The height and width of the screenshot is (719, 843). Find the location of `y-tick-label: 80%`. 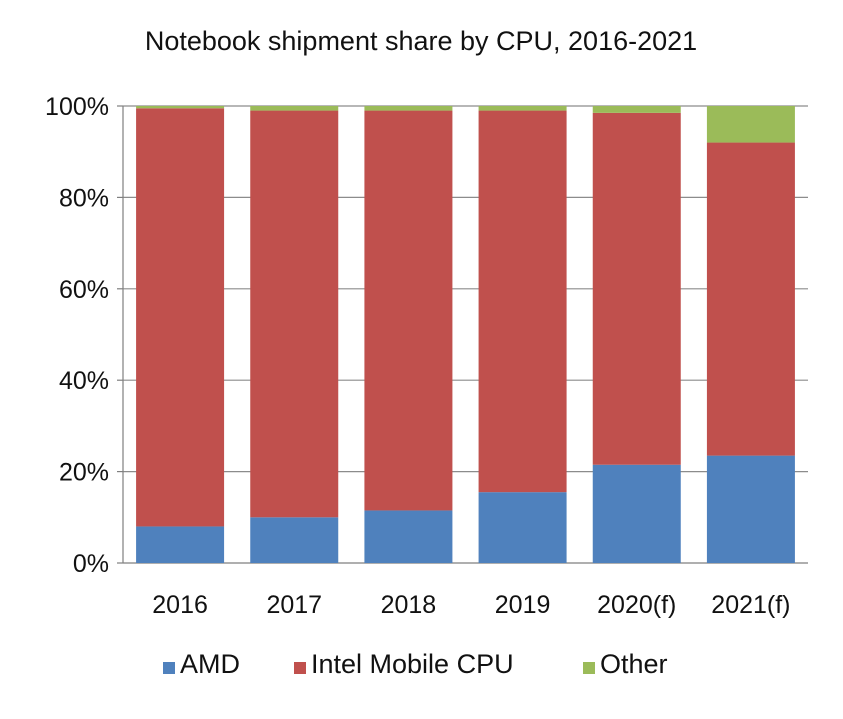

y-tick-label: 80% is located at coordinates (84, 198).